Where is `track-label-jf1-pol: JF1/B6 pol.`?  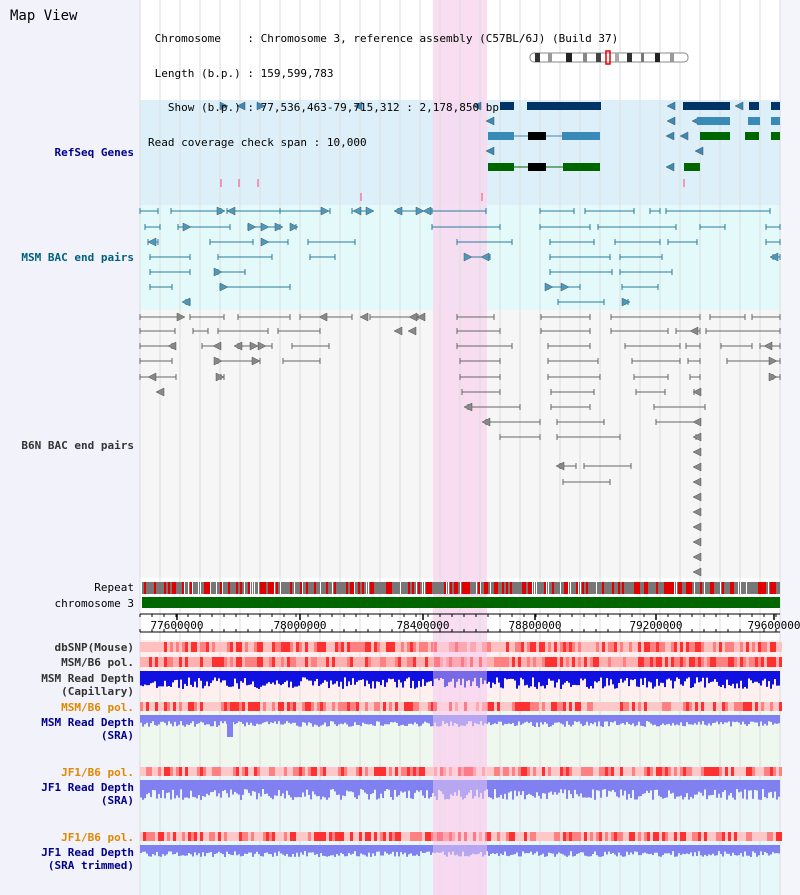 track-label-jf1-pol: JF1/B6 pol. is located at coordinates (97, 772).